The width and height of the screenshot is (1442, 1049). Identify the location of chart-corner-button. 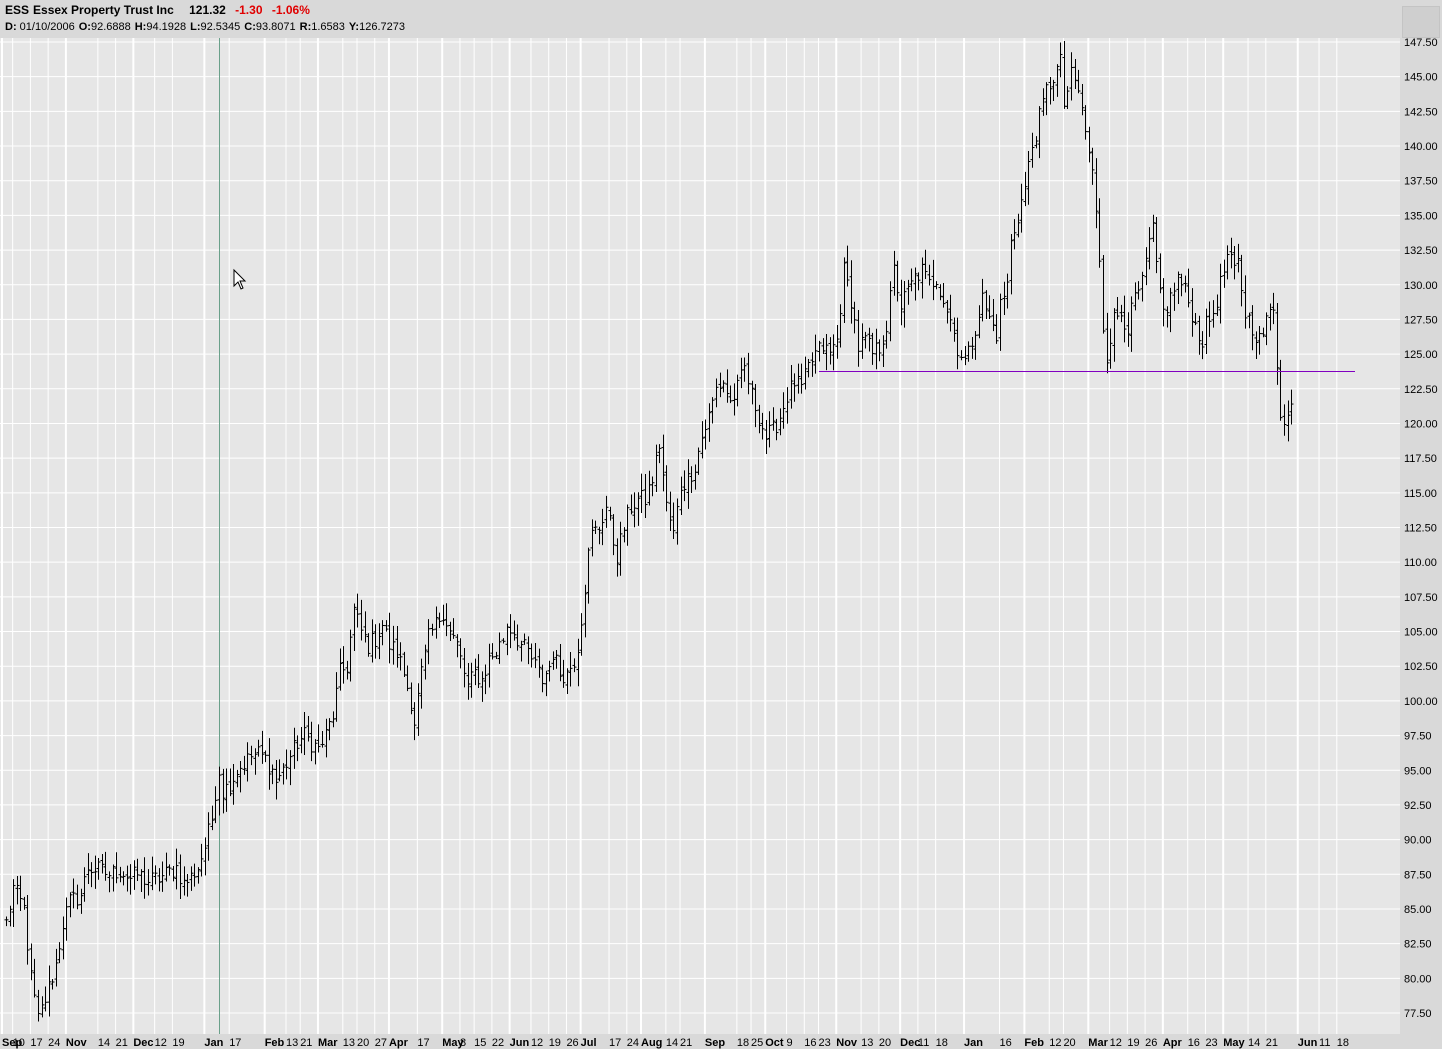
(1421, 22).